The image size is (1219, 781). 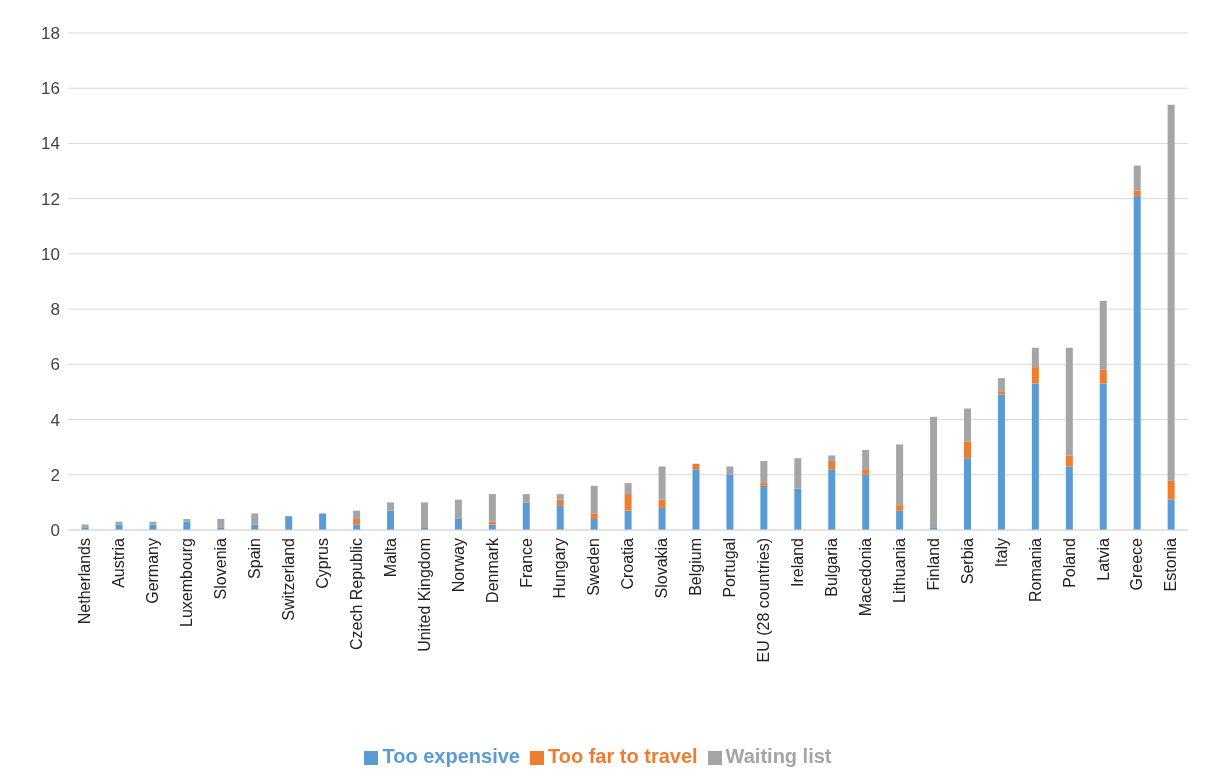 What do you see at coordinates (424, 595) in the screenshot?
I see `x-tick-label: United Kingdom` at bounding box center [424, 595].